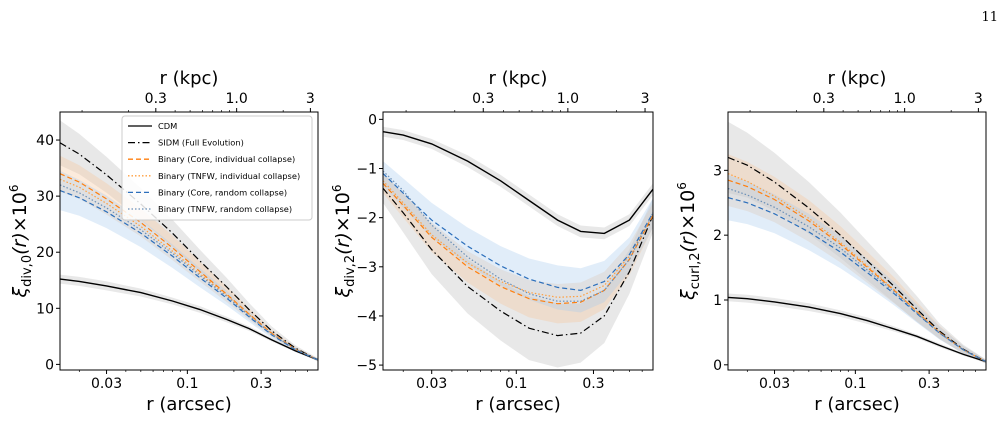 This screenshot has height=422, width=1008. Describe the element at coordinates (717, 301) in the screenshot. I see `y-tick-label: 1` at that location.